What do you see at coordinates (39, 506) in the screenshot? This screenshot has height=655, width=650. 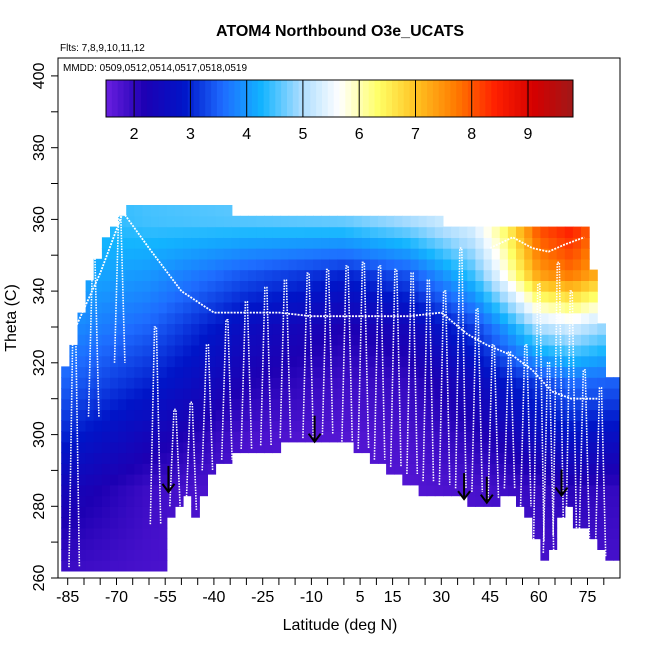 I see `y-tick-label: 280` at bounding box center [39, 506].